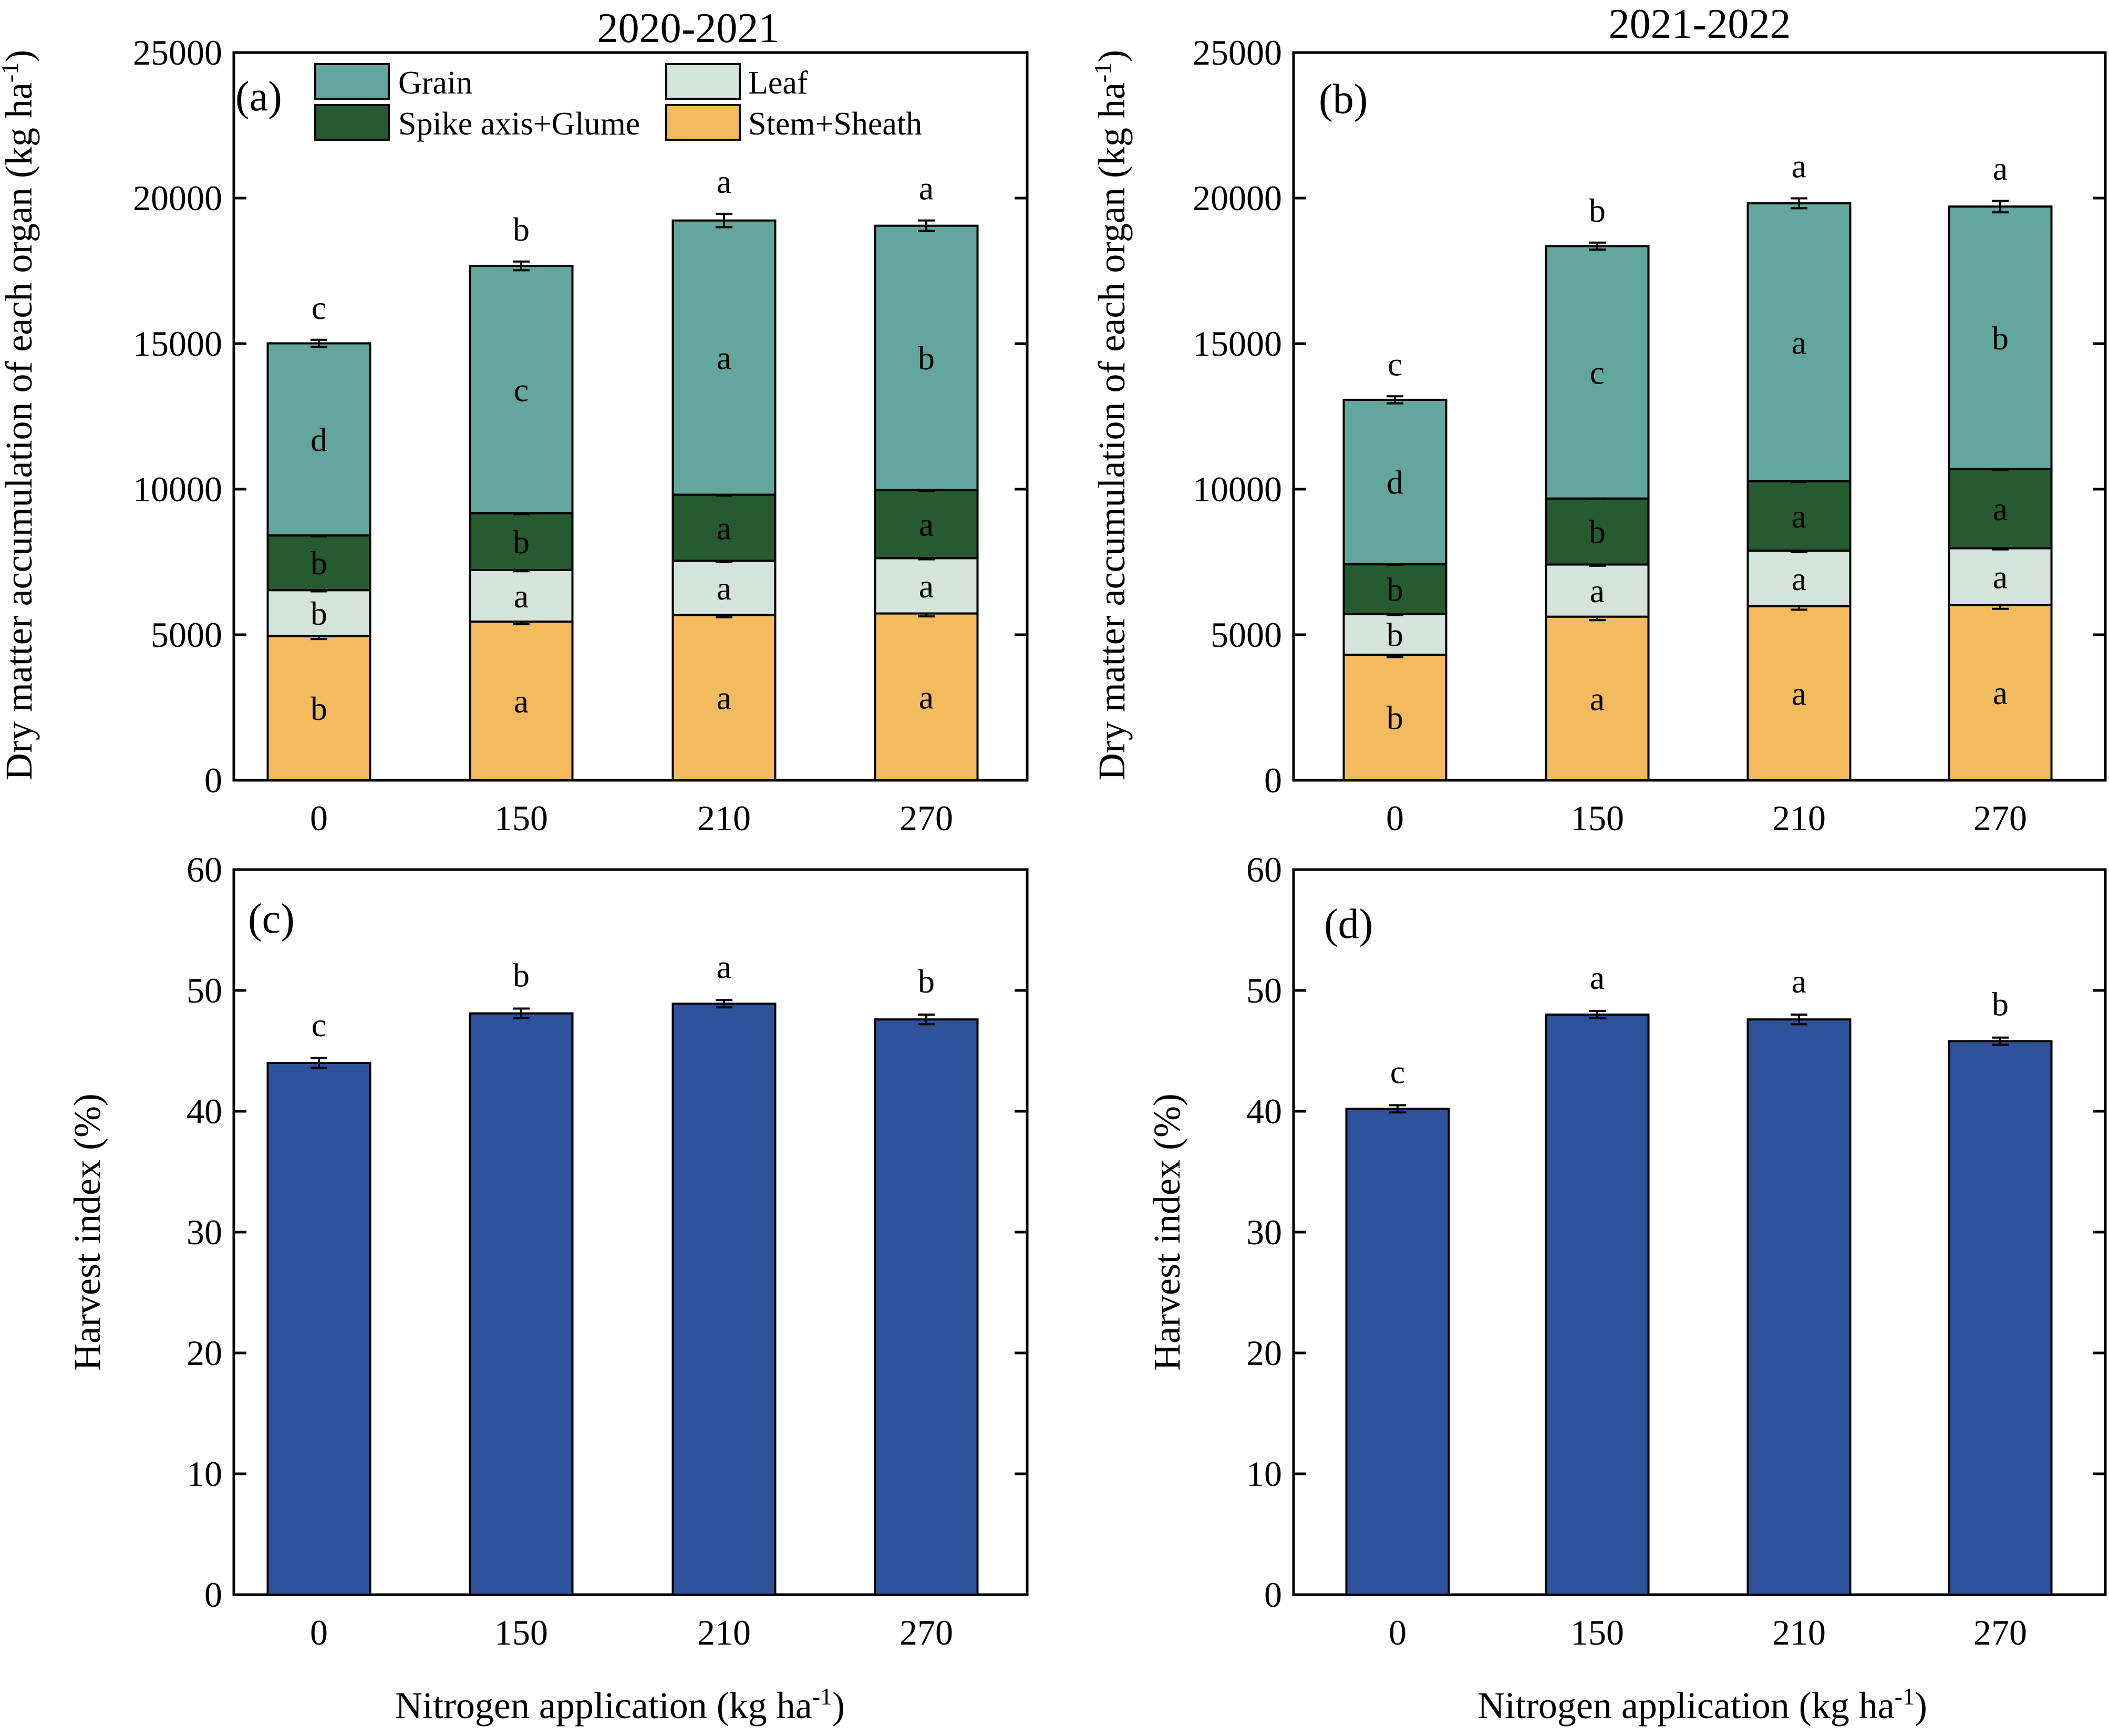 Image resolution: width=2109 pixels, height=1736 pixels. I want to click on panel-label: (a), so click(258, 97).